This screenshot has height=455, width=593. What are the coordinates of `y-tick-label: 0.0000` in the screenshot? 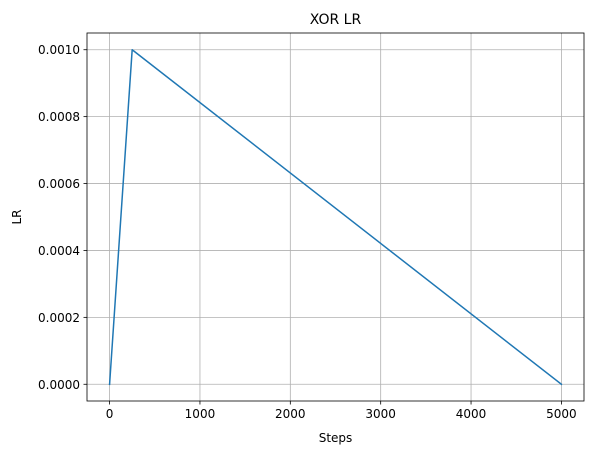 It's located at (59, 385).